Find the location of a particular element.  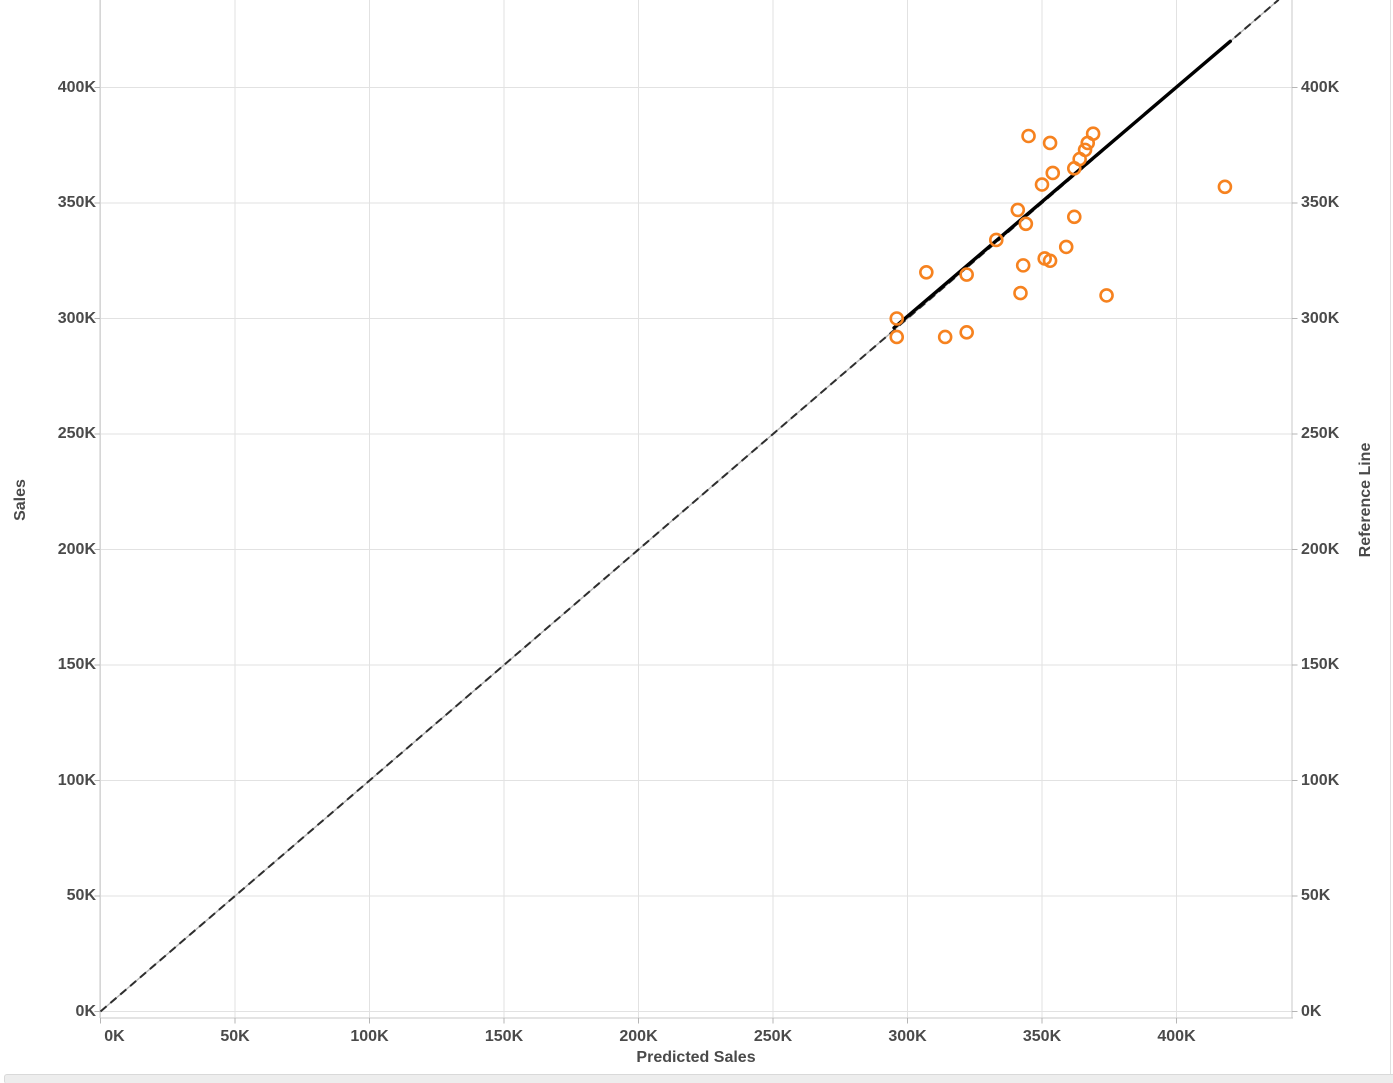

y-axis-tick-label-right: 400K is located at coordinates (1320, 87).